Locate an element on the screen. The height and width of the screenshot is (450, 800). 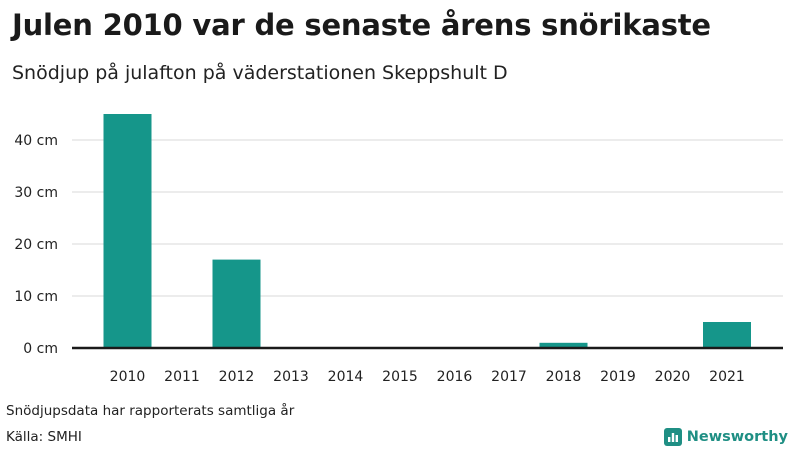
x-tick-label: 2018 is located at coordinates (564, 377).